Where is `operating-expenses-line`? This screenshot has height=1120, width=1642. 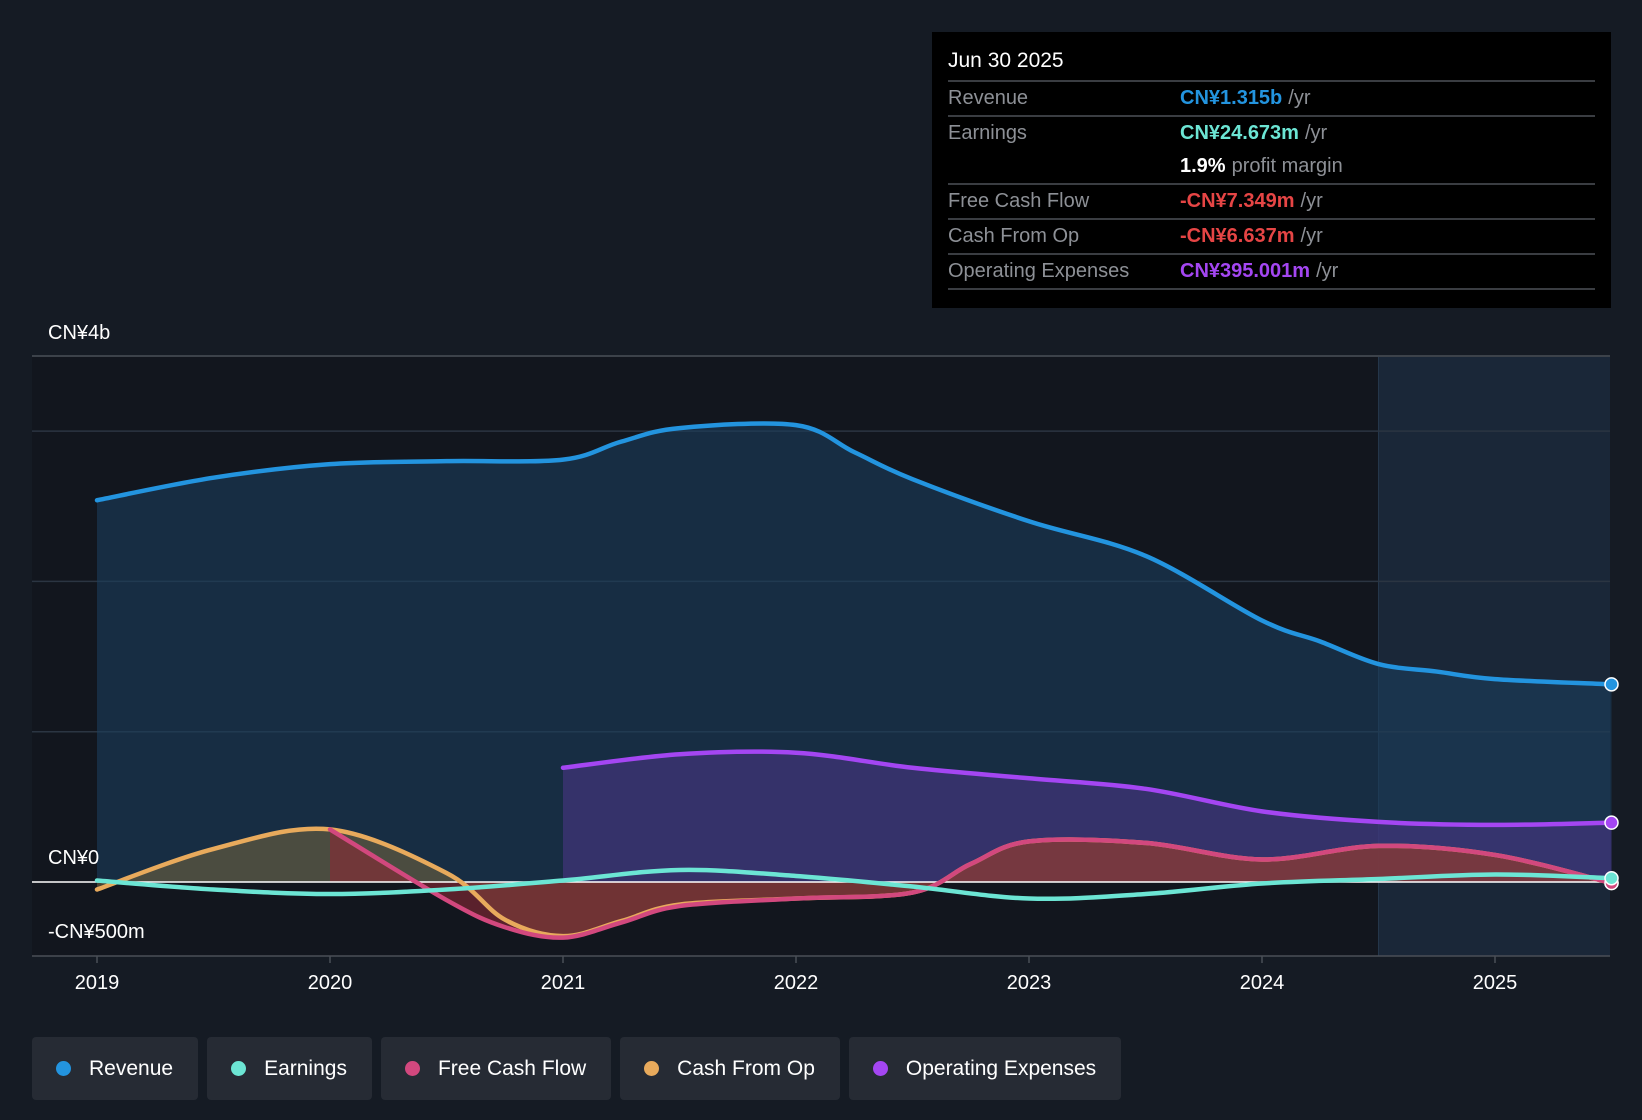 operating-expenses-line is located at coordinates (1087, 788).